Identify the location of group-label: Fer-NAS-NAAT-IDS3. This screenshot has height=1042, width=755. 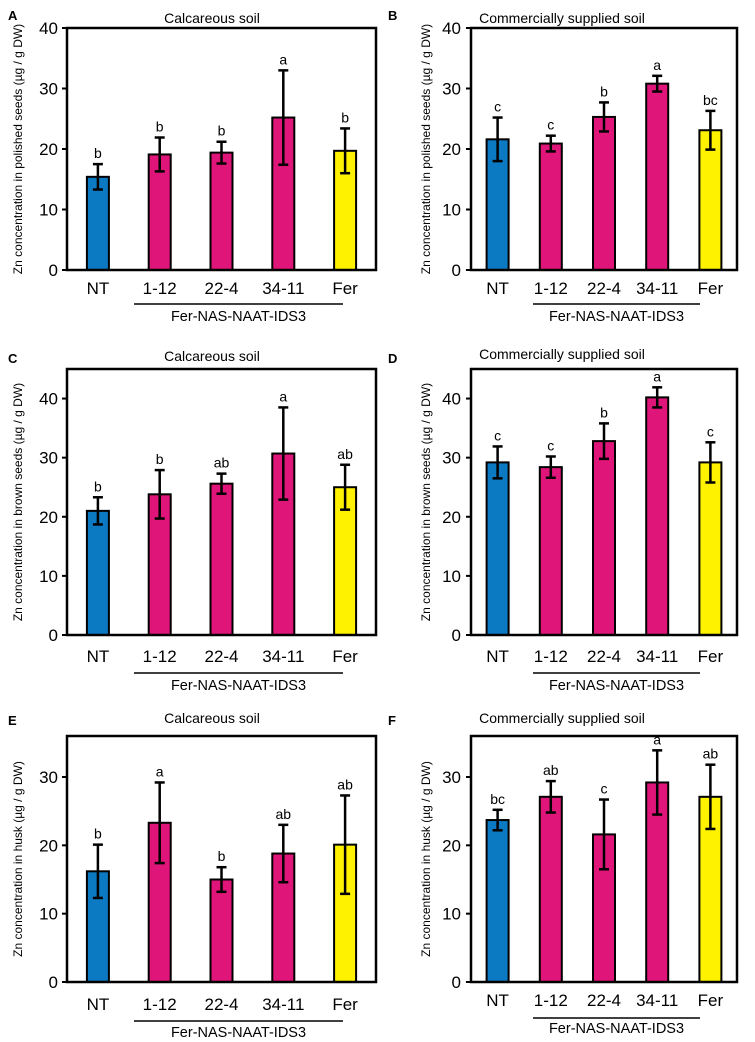
(616, 686).